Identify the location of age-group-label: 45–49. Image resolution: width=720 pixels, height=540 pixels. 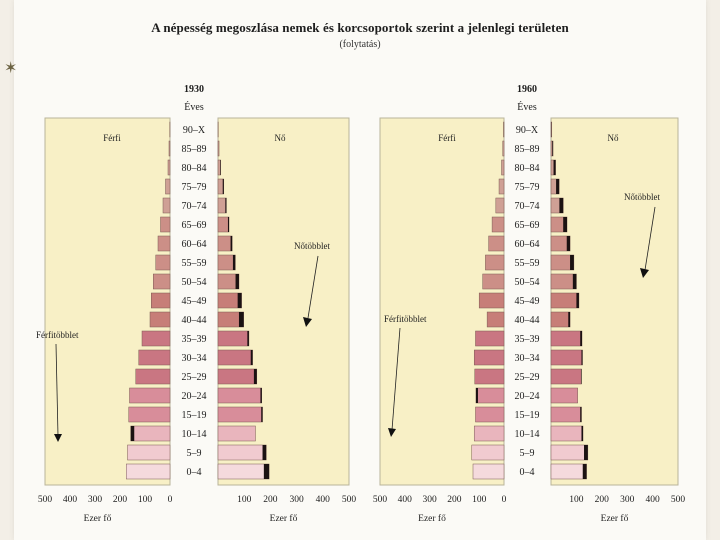
(194, 301).